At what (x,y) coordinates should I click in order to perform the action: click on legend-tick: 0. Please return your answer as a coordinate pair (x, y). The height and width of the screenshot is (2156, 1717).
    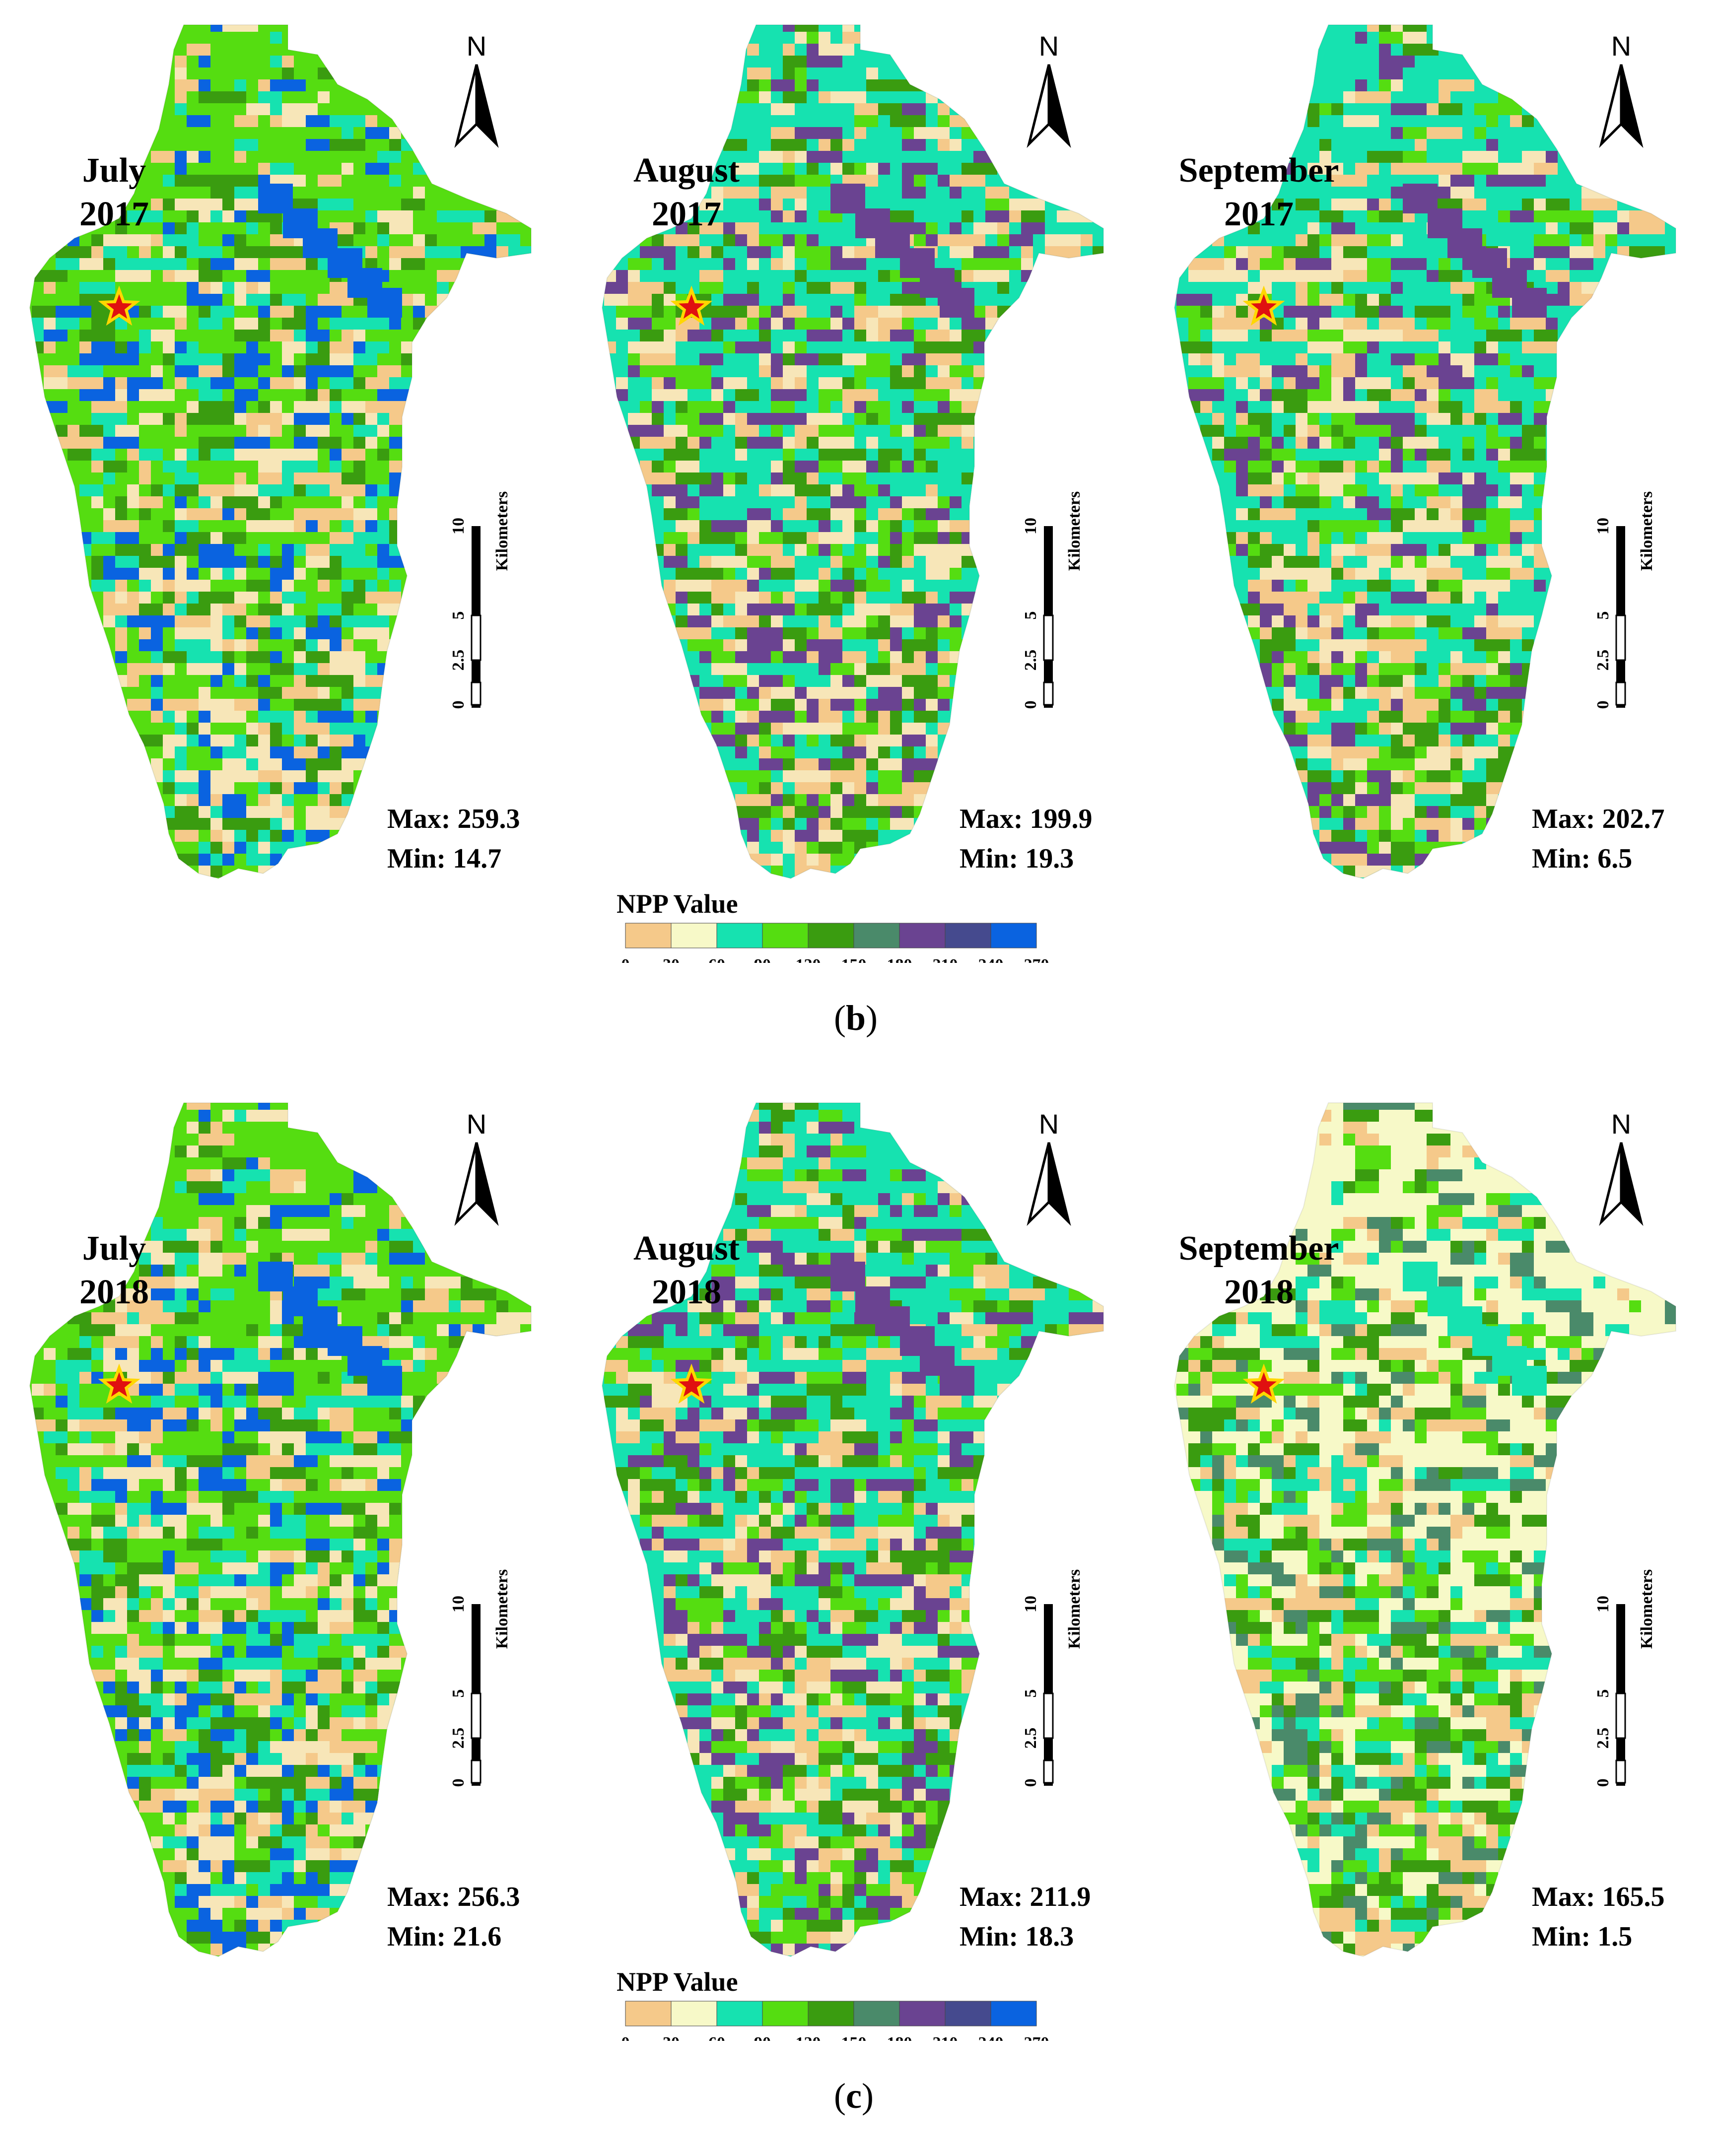
    Looking at the image, I should click on (625, 2037).